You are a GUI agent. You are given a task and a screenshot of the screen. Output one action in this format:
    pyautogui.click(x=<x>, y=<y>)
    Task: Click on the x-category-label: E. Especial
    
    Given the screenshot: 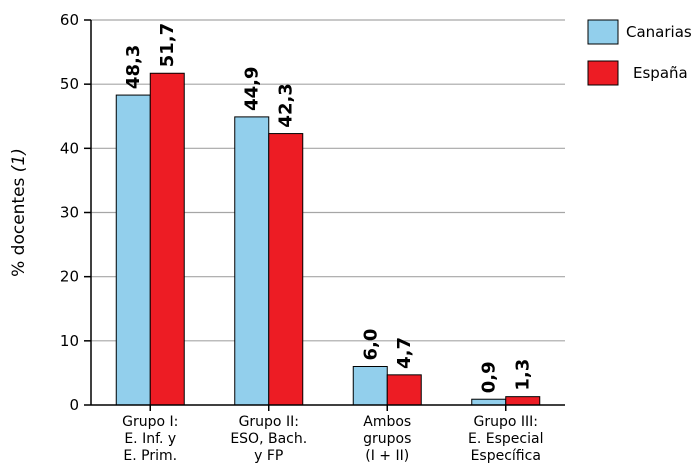 What is the action you would take?
    pyautogui.click(x=505, y=439)
    